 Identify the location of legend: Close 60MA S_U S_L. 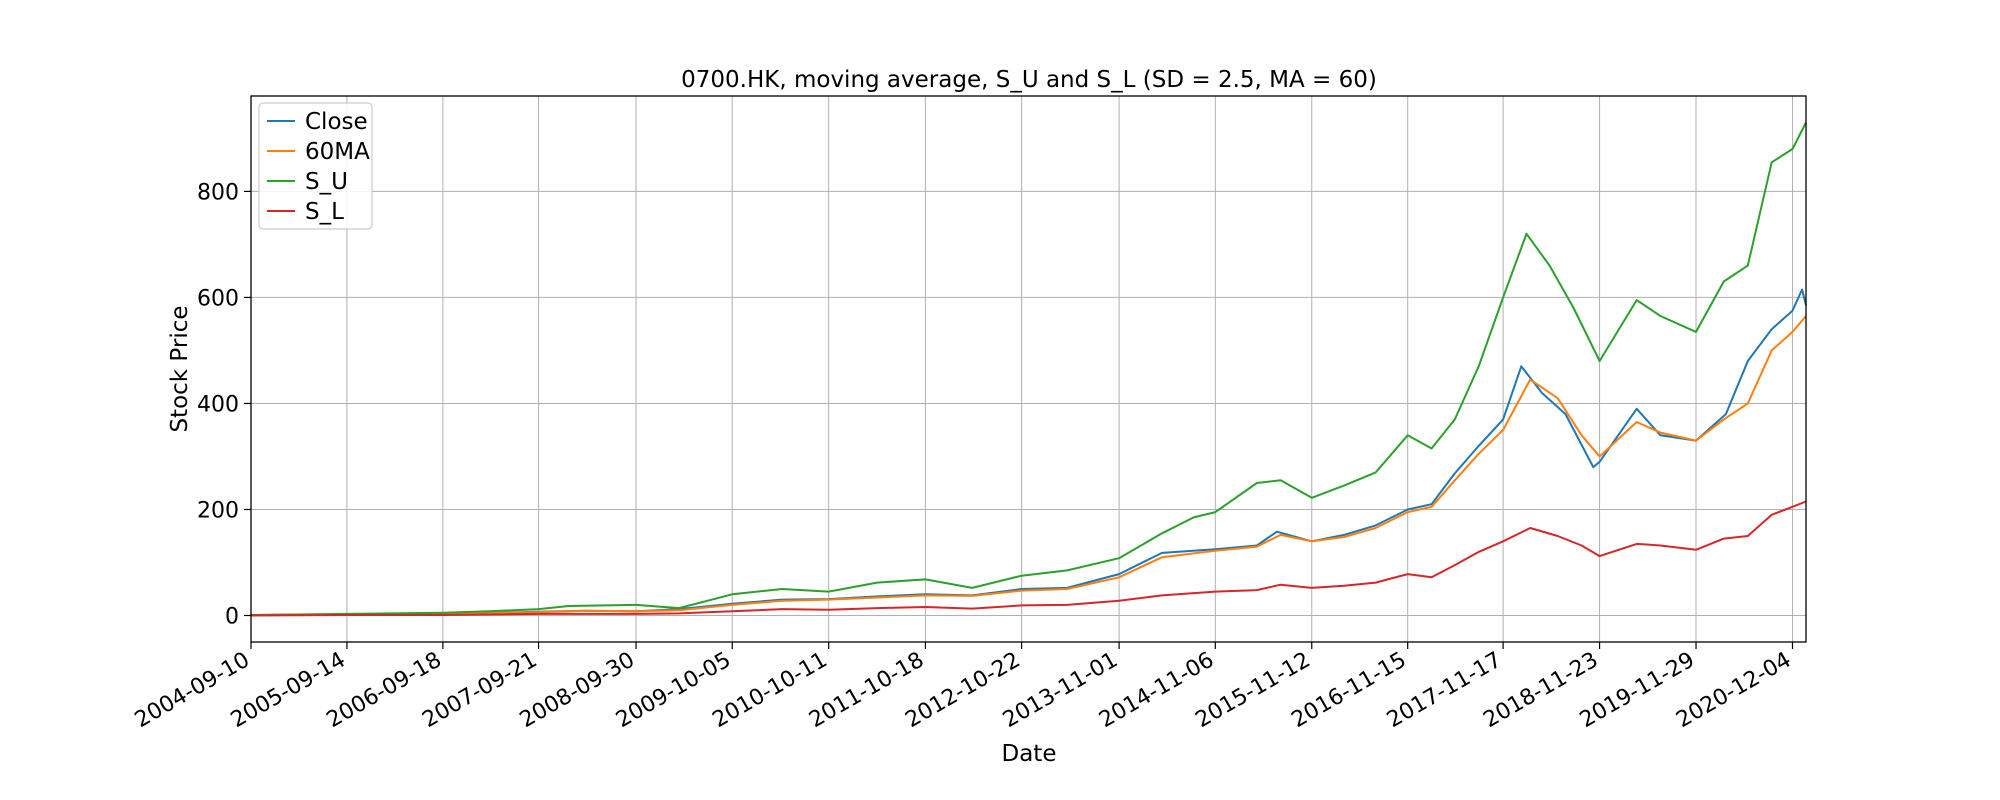
(315, 166).